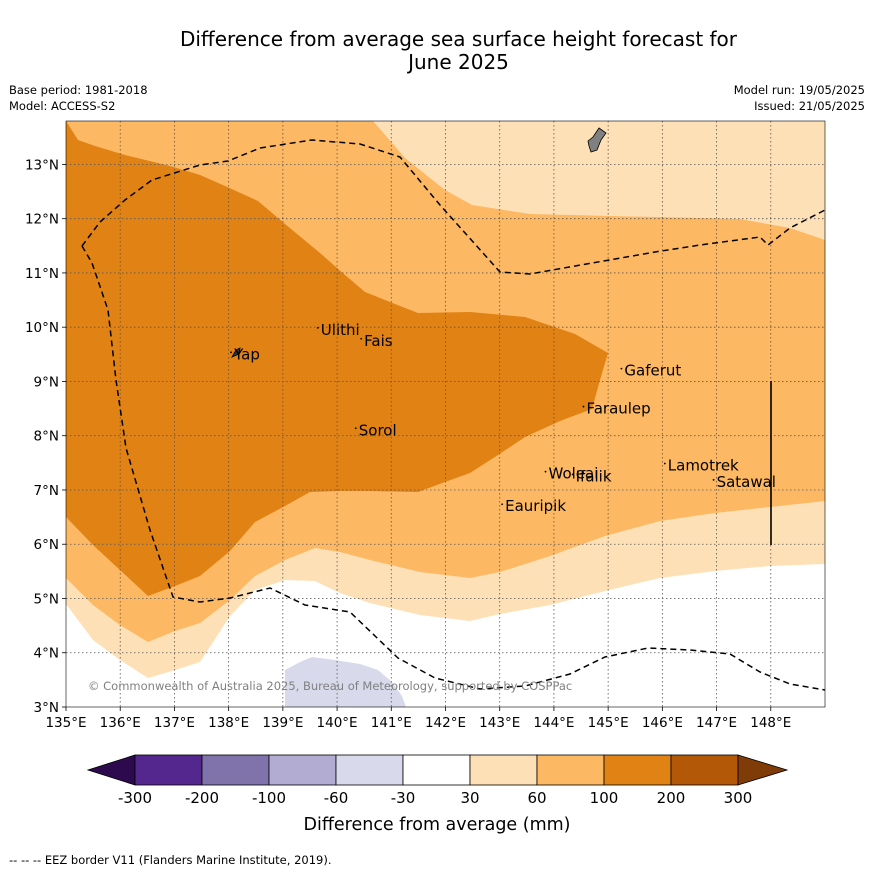 The image size is (873, 873). I want to click on model-text: Model: ACCESS-S2, so click(62, 106).